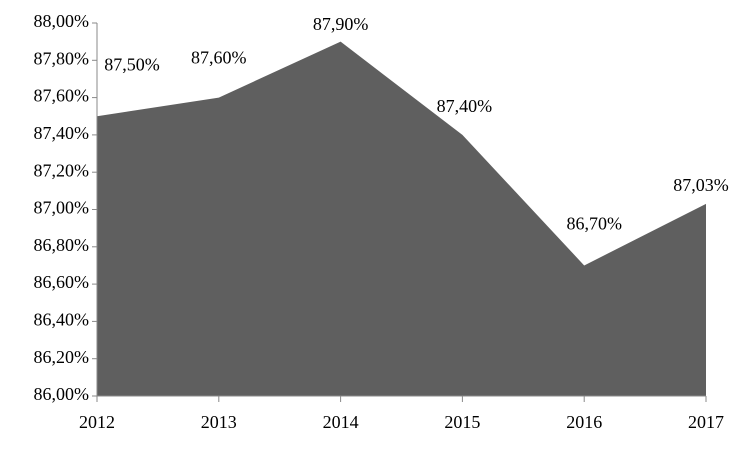 This screenshot has height=450, width=750. What do you see at coordinates (62, 282) in the screenshot?
I see `y-tick-label: 86,60%` at bounding box center [62, 282].